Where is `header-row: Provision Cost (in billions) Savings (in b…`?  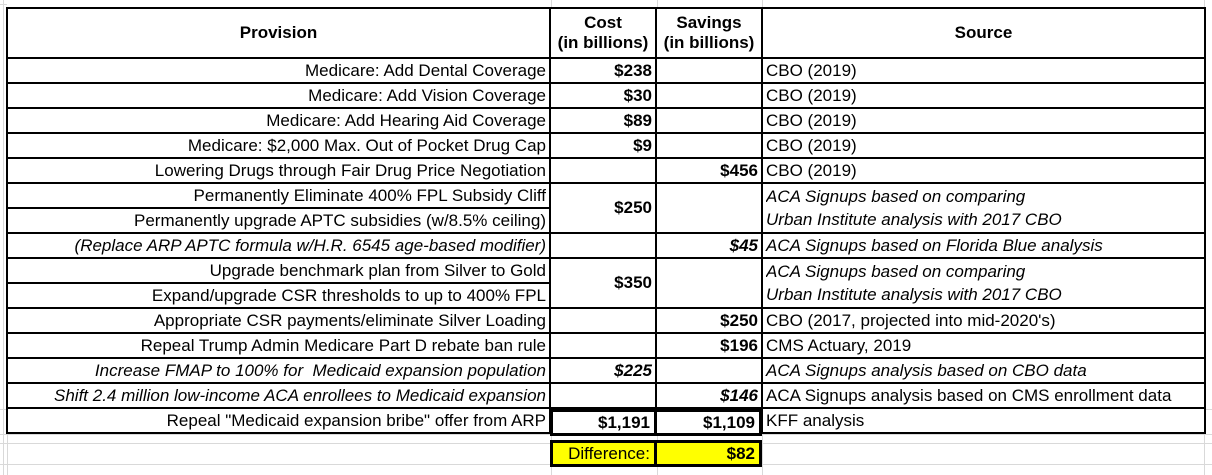 header-row: Provision Cost (in billions) Savings (in b… is located at coordinates (606, 33).